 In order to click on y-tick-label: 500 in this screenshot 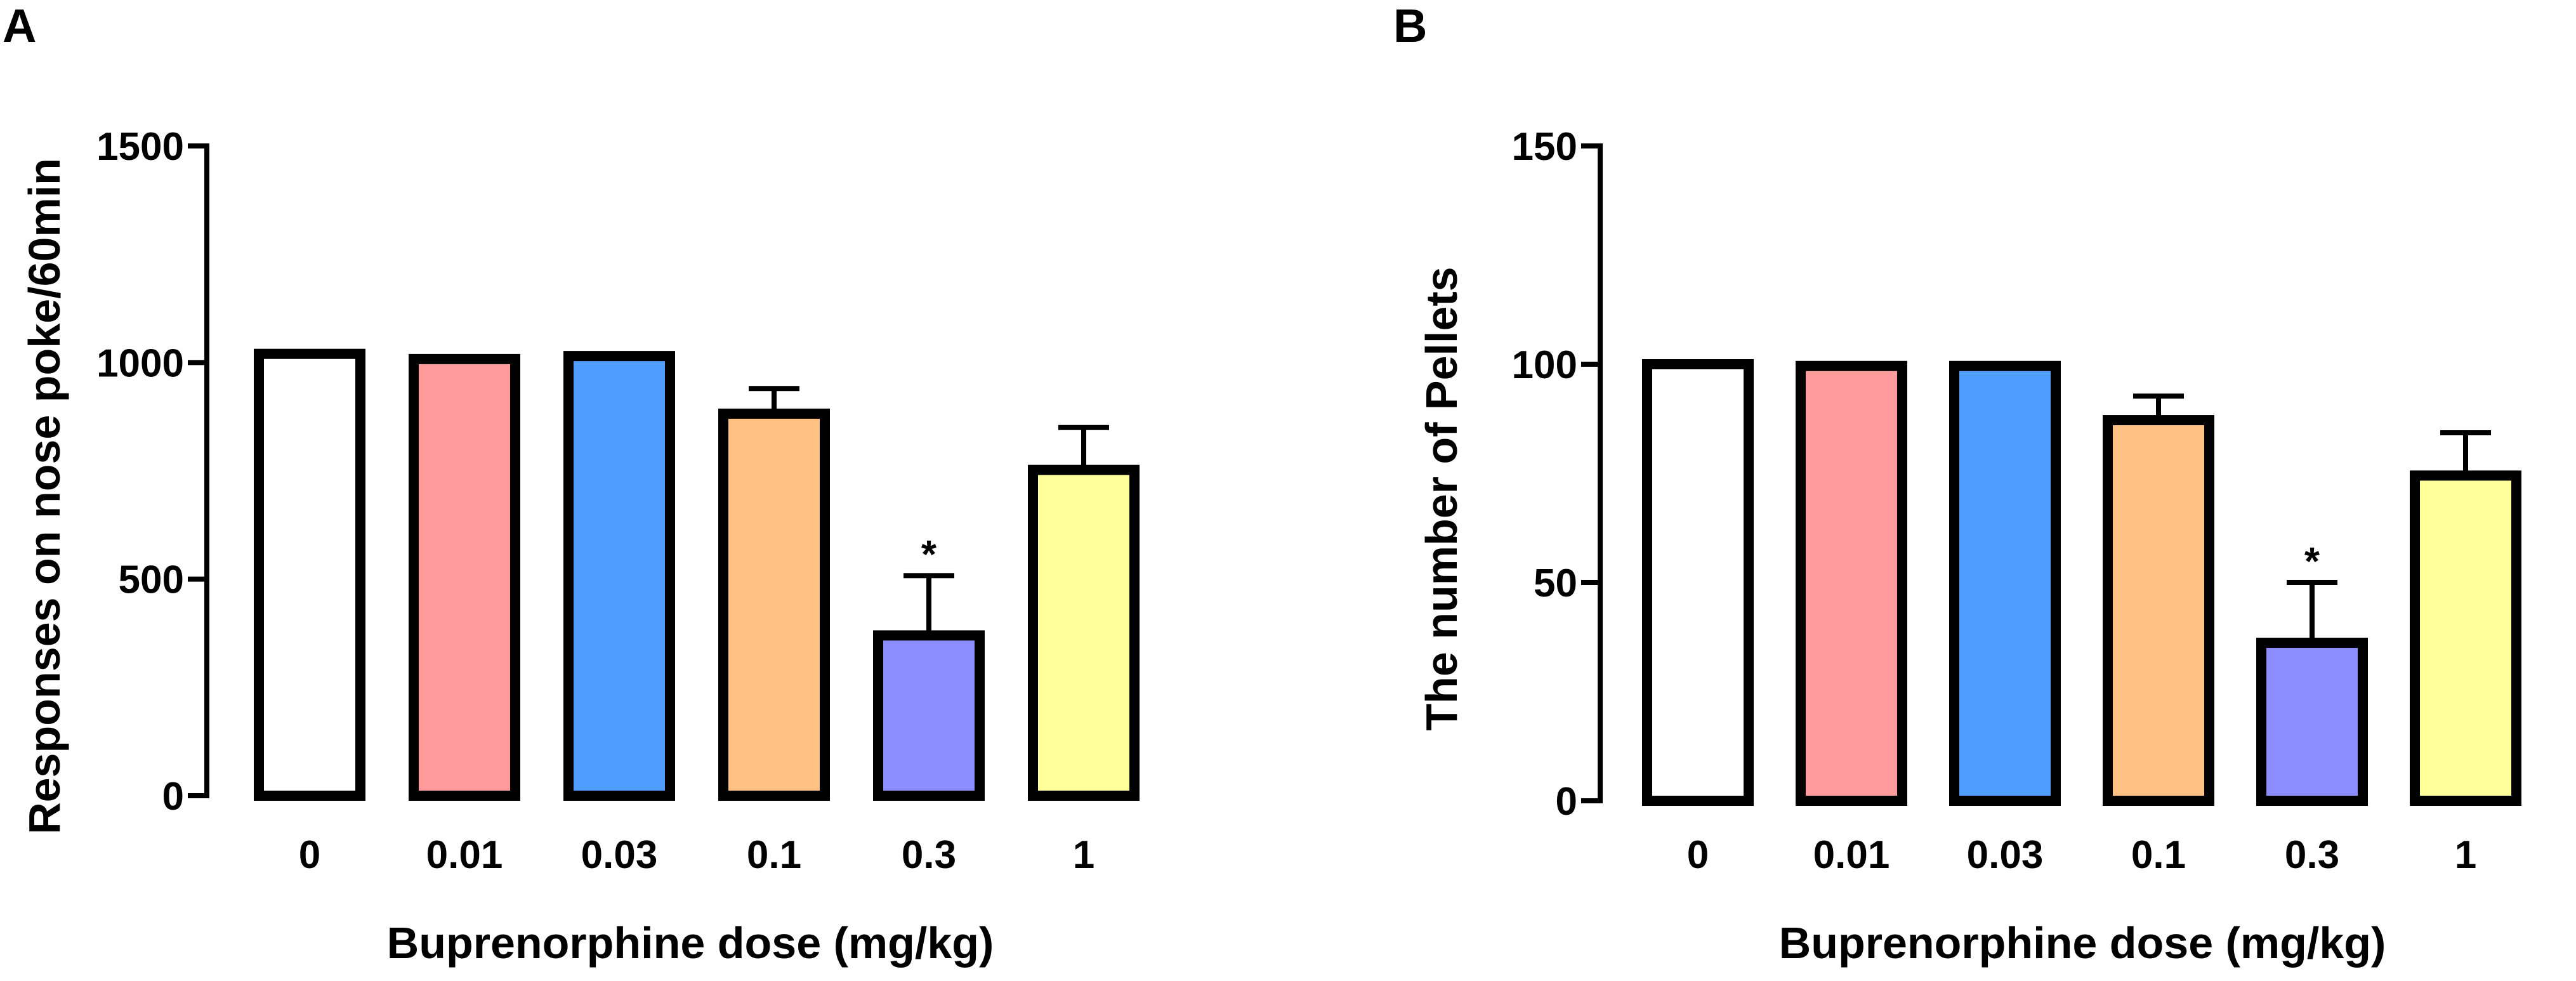, I will do `click(151, 580)`.